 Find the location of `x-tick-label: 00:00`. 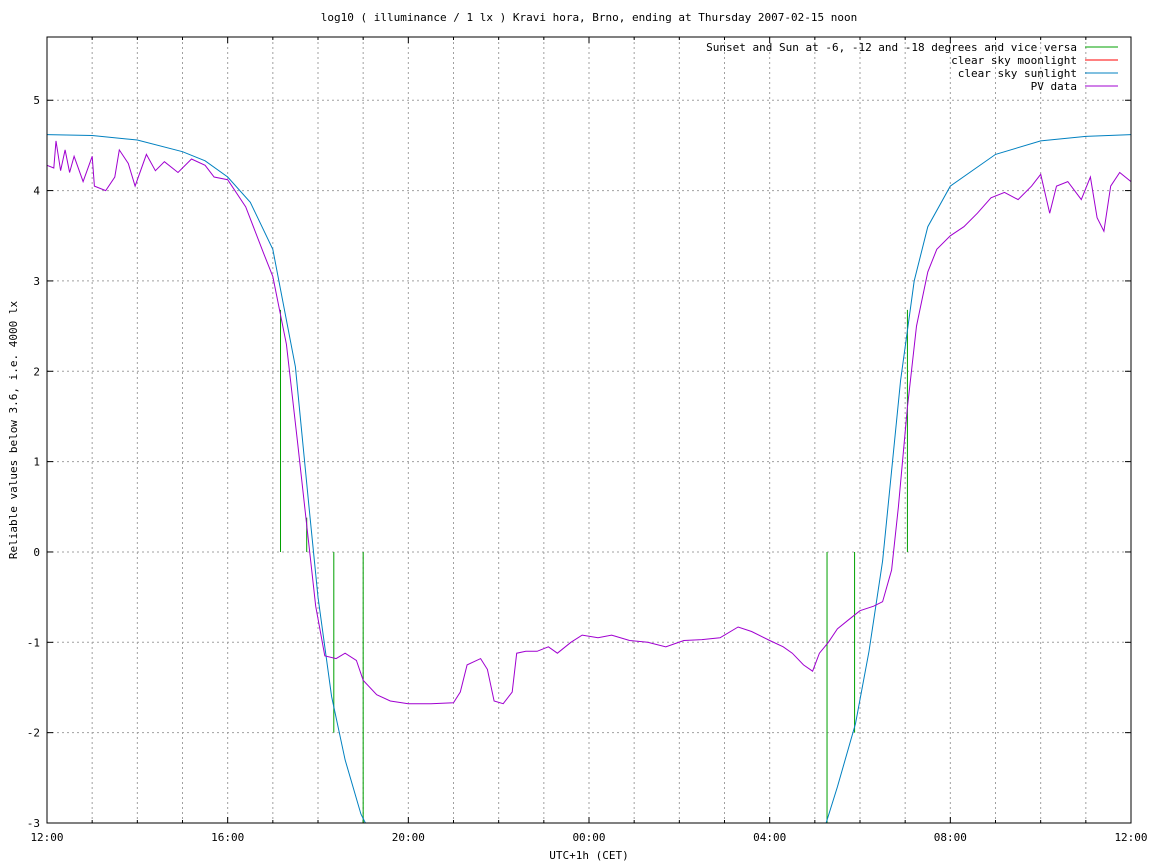

x-tick-label: 00:00 is located at coordinates (588, 837).